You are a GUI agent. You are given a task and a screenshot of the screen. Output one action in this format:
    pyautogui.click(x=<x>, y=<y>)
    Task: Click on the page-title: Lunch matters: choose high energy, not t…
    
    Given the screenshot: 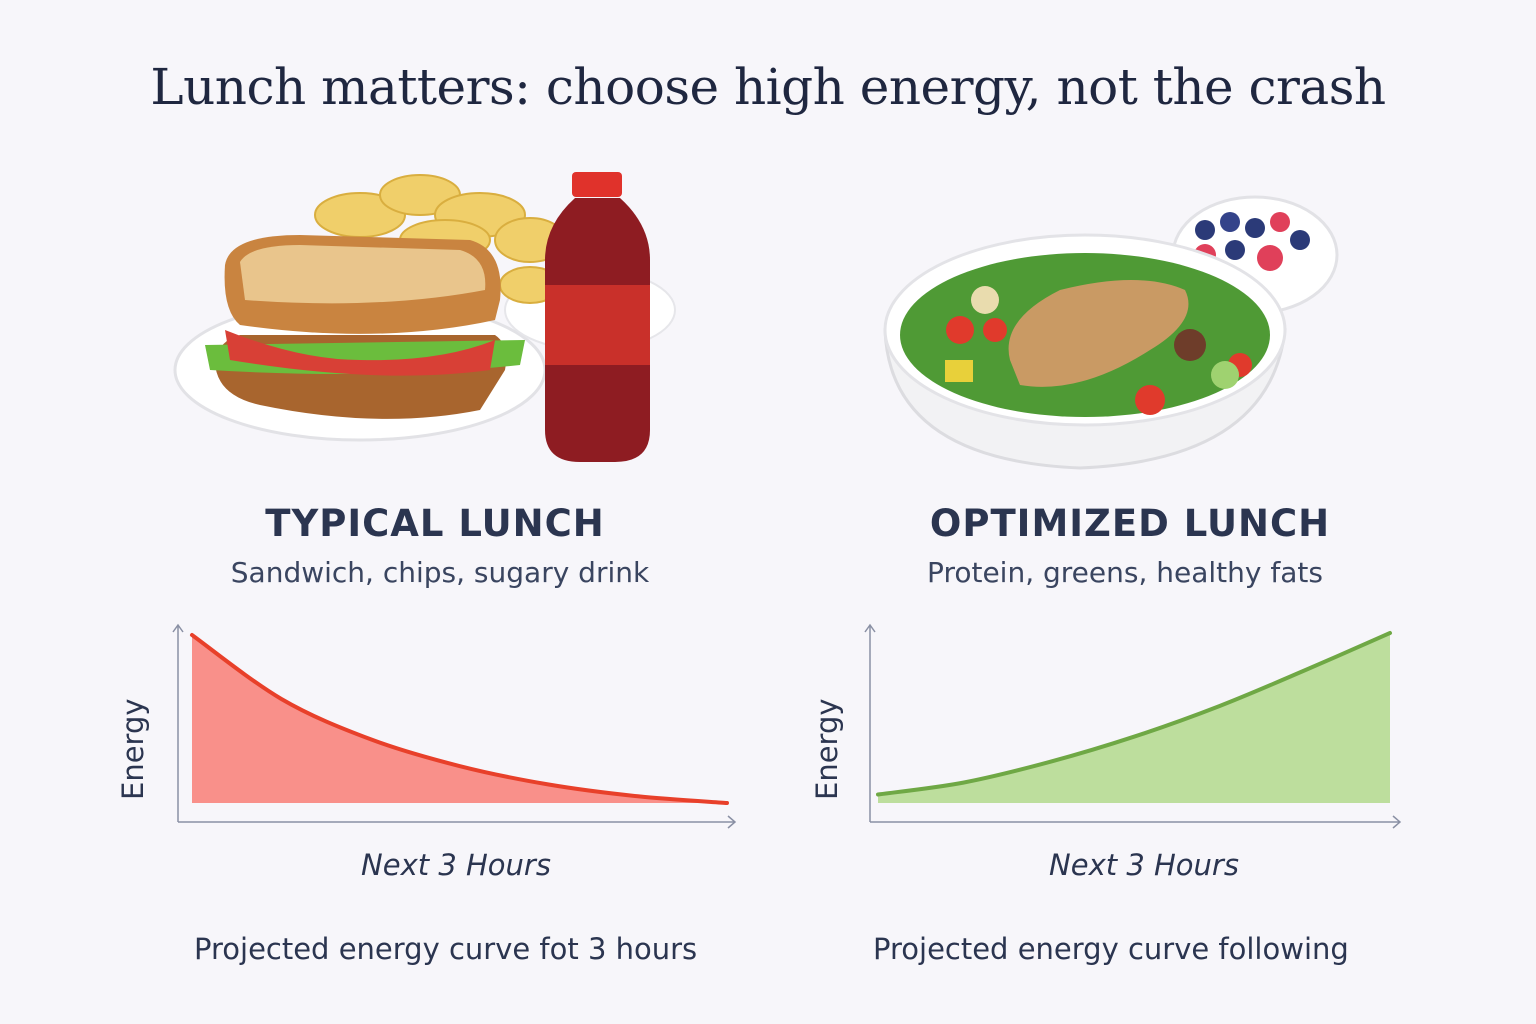 What is the action you would take?
    pyautogui.click(x=768, y=87)
    